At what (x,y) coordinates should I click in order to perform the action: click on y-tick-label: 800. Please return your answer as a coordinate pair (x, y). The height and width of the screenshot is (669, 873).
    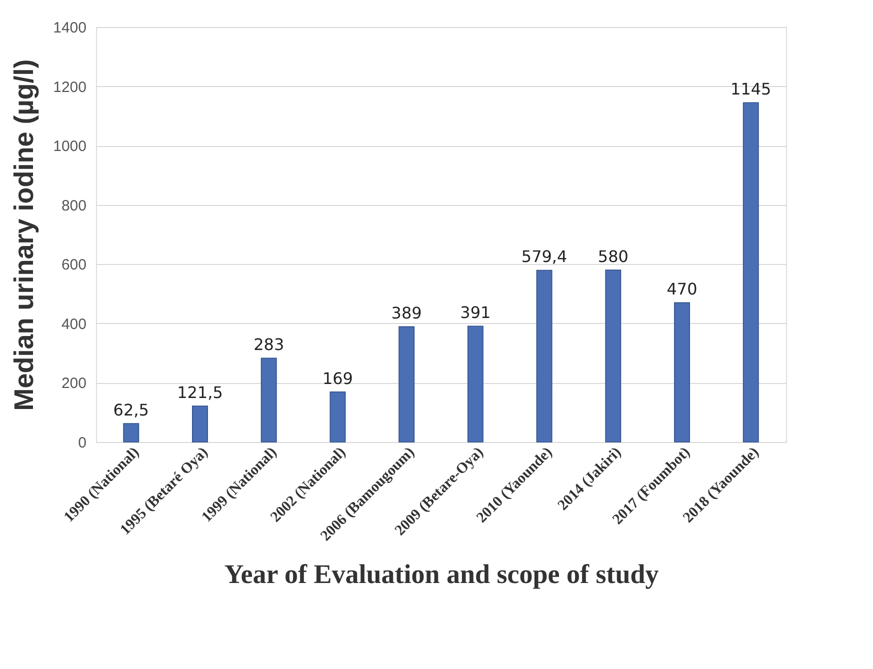
    Looking at the image, I should click on (73, 205).